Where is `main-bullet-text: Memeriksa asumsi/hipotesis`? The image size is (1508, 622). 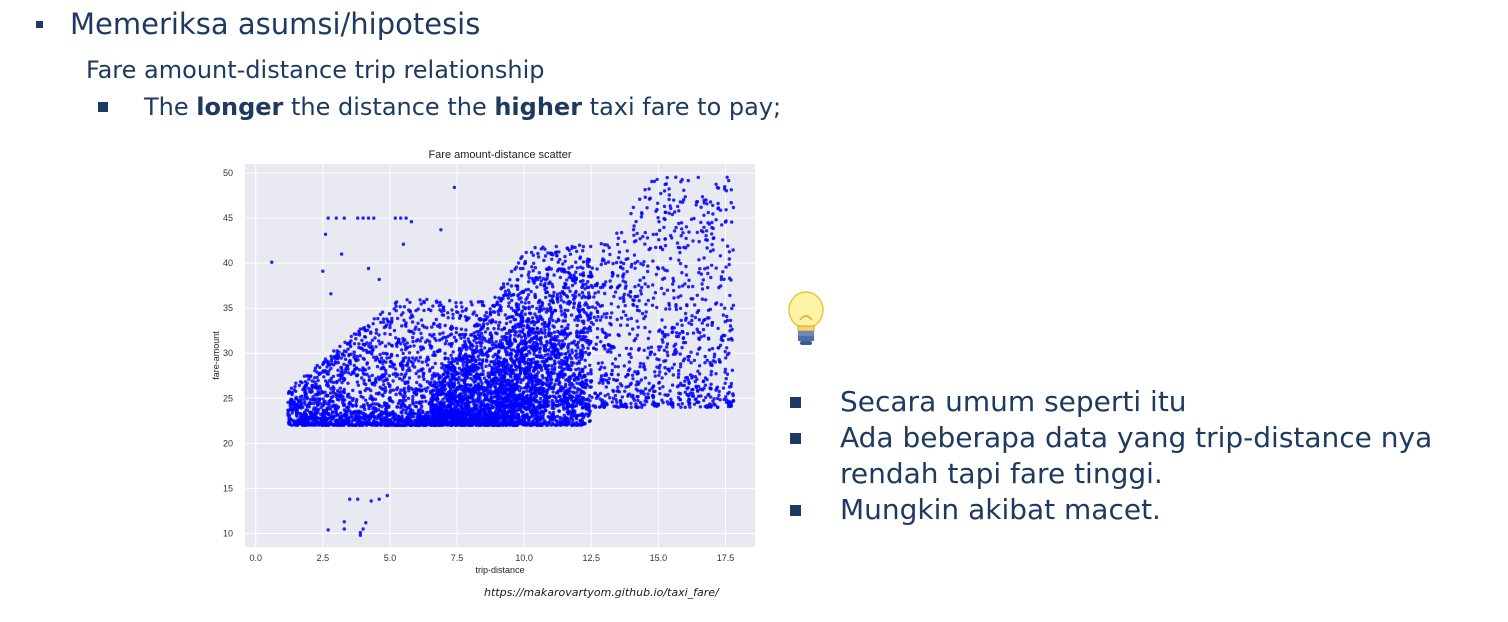 main-bullet-text: Memeriksa asumsi/hipotesis is located at coordinates (275, 24).